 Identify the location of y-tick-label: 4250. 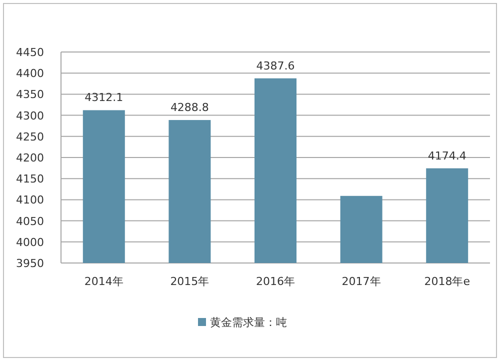
(30, 137).